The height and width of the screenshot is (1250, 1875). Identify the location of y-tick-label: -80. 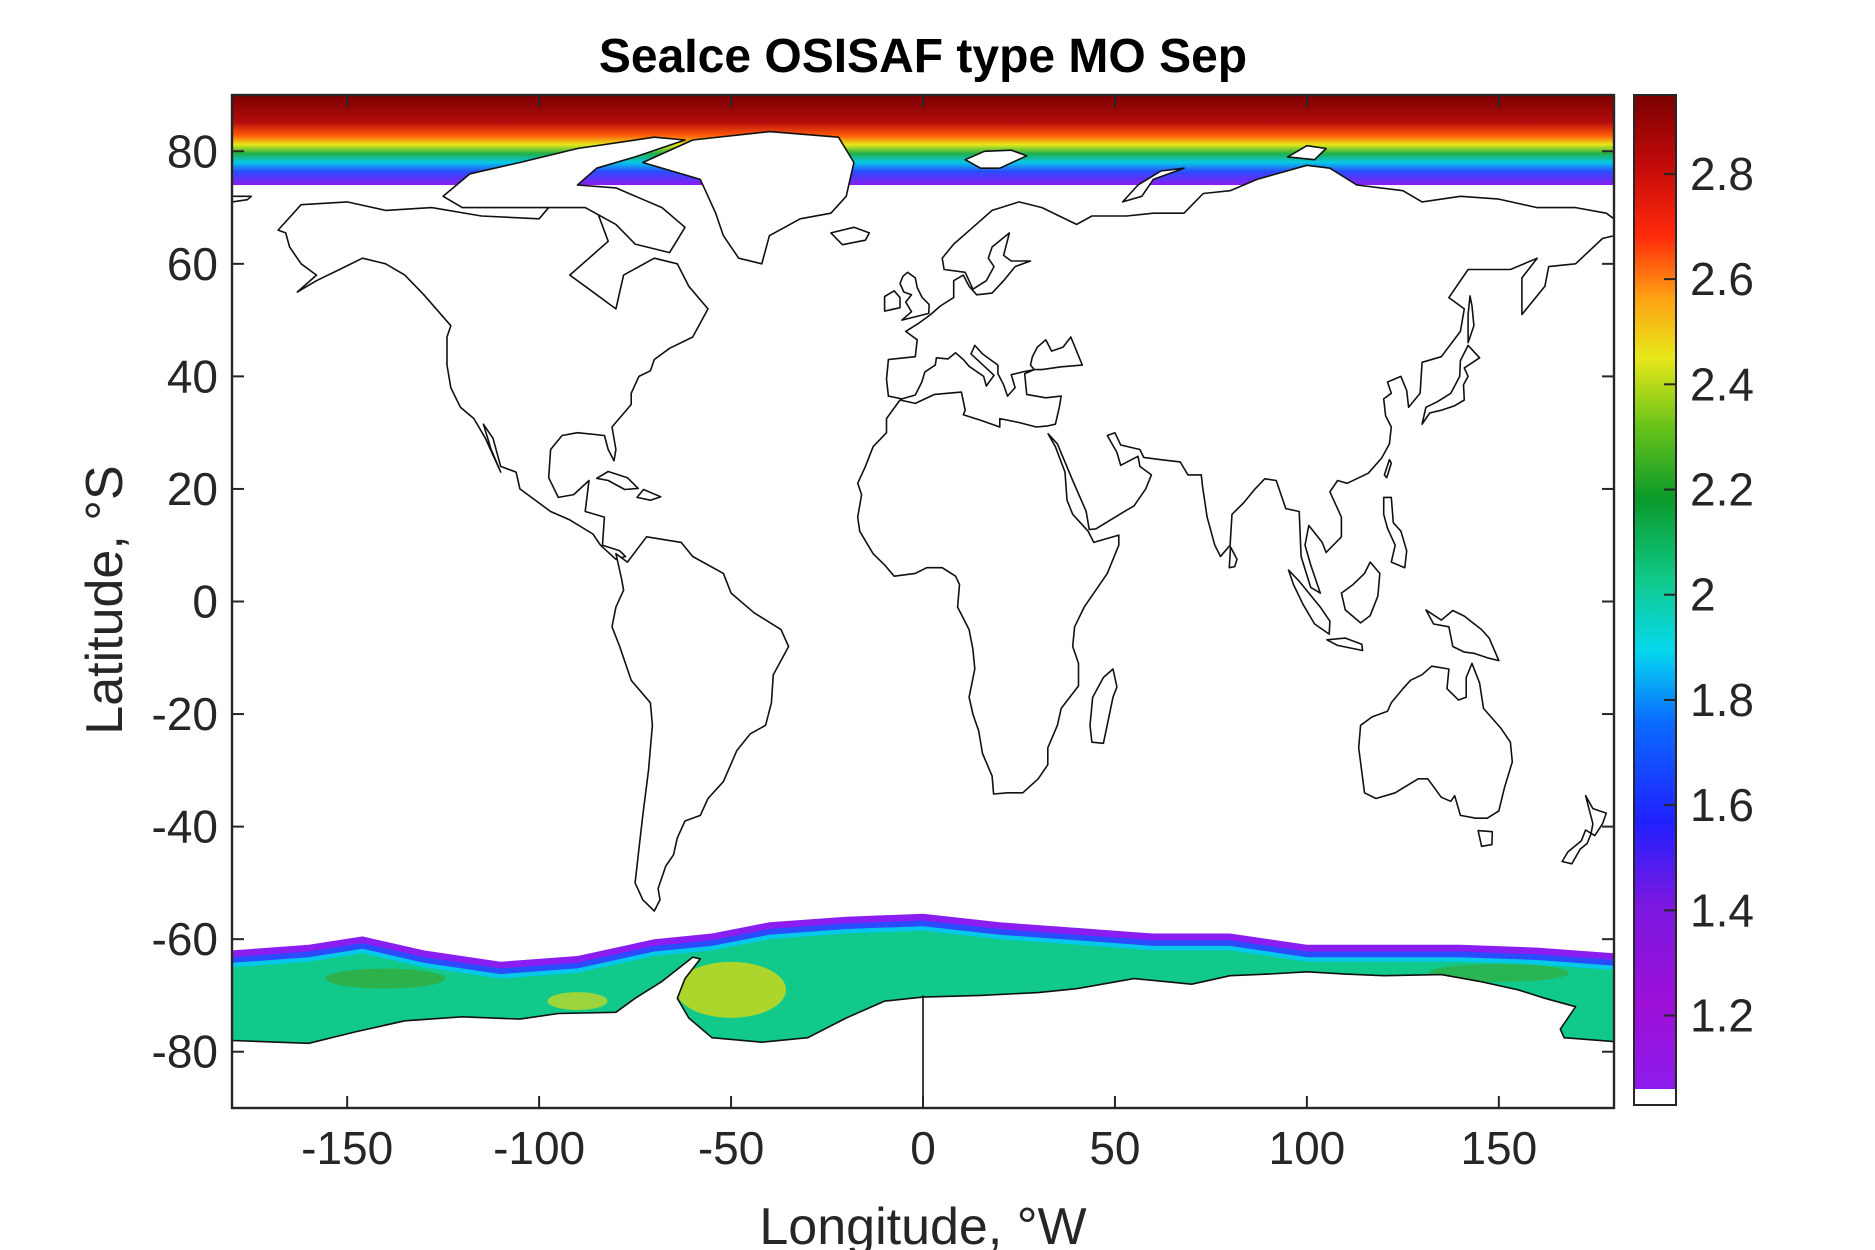
(185, 1052).